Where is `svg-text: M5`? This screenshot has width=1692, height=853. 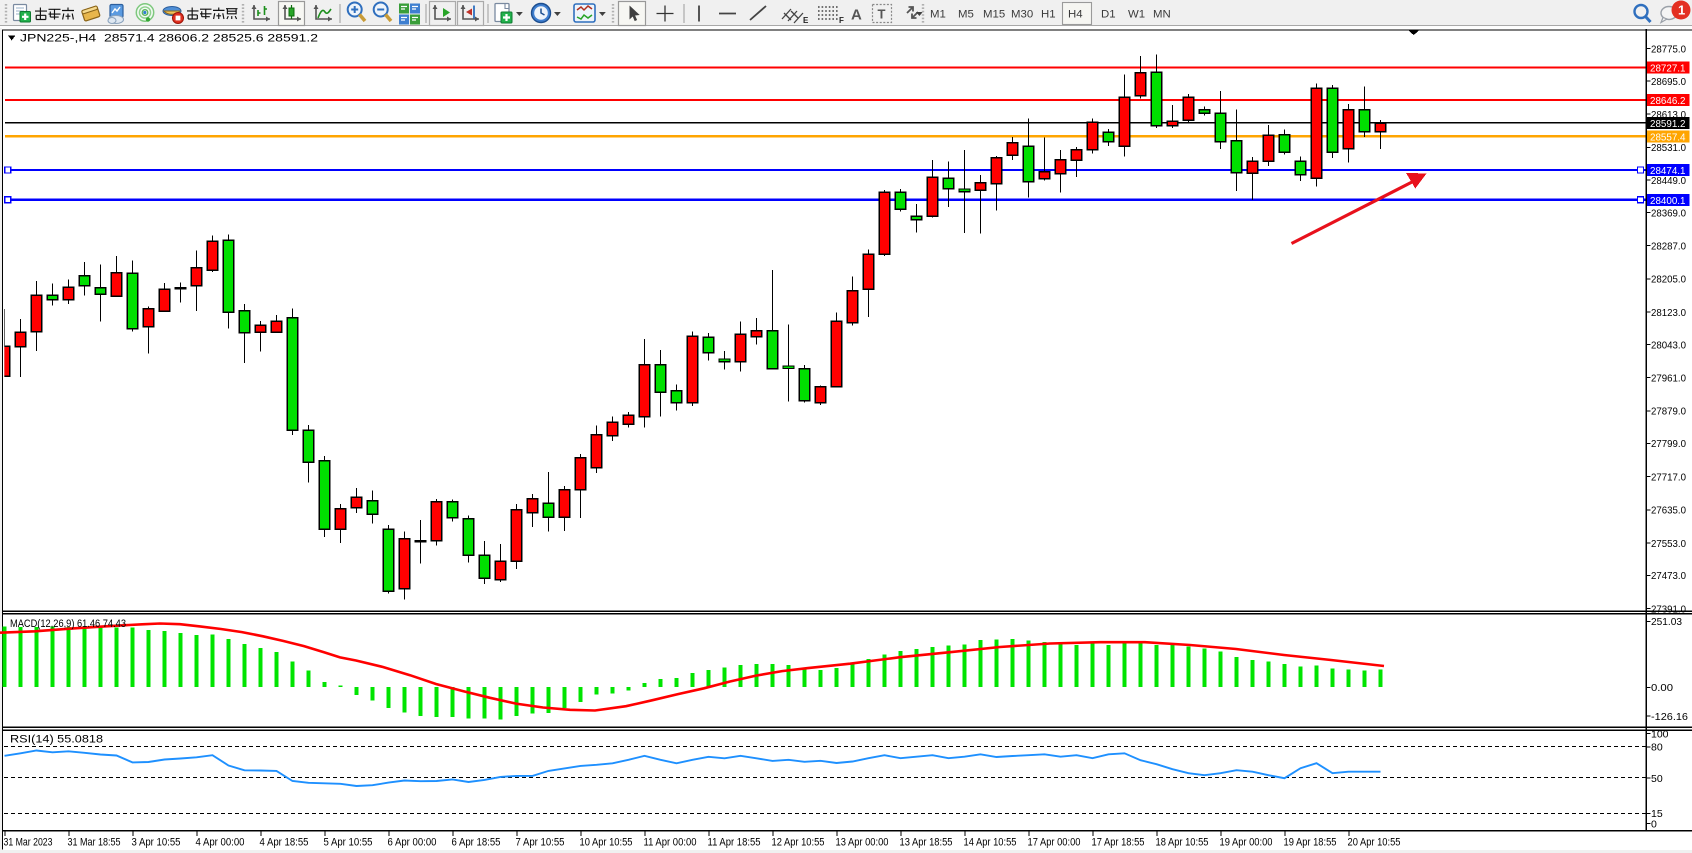
svg-text: M5 is located at coordinates (966, 14).